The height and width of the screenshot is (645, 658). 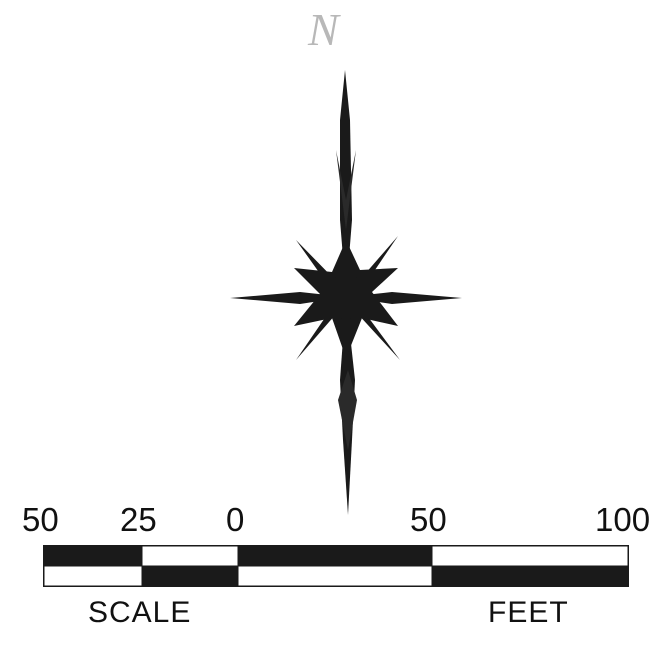 What do you see at coordinates (623, 519) in the screenshot?
I see `scale-tick-label: 100` at bounding box center [623, 519].